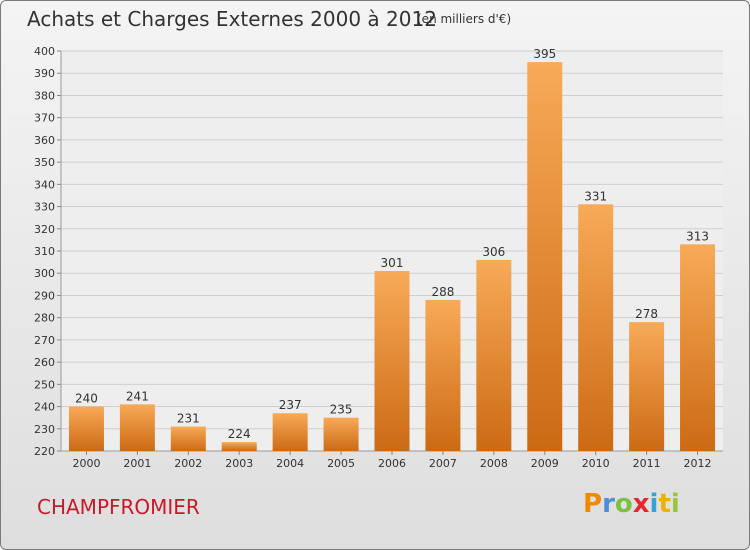 This screenshot has width=750, height=550. What do you see at coordinates (232, 19) in the screenshot?
I see `chart-title: Achats et Charges Externes 2000 à 2012` at bounding box center [232, 19].